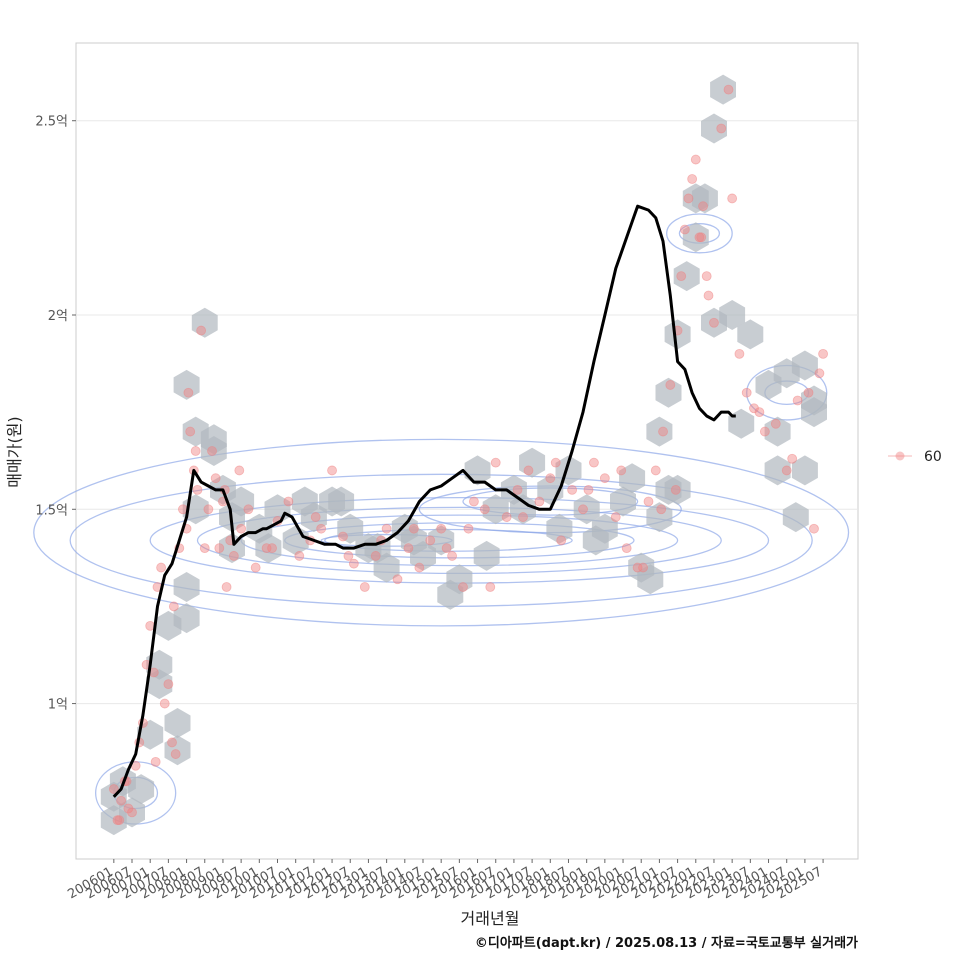 This screenshot has width=960, height=960. I want to click on y-tick-label: 1억, so click(58, 705).